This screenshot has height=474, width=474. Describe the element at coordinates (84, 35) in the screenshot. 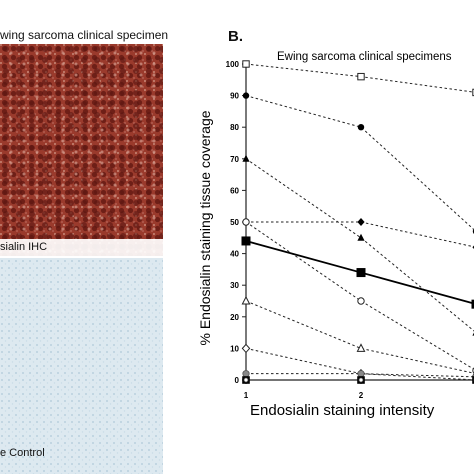

I see `left-panel-header: wing sarcoma clinical specimen` at that location.